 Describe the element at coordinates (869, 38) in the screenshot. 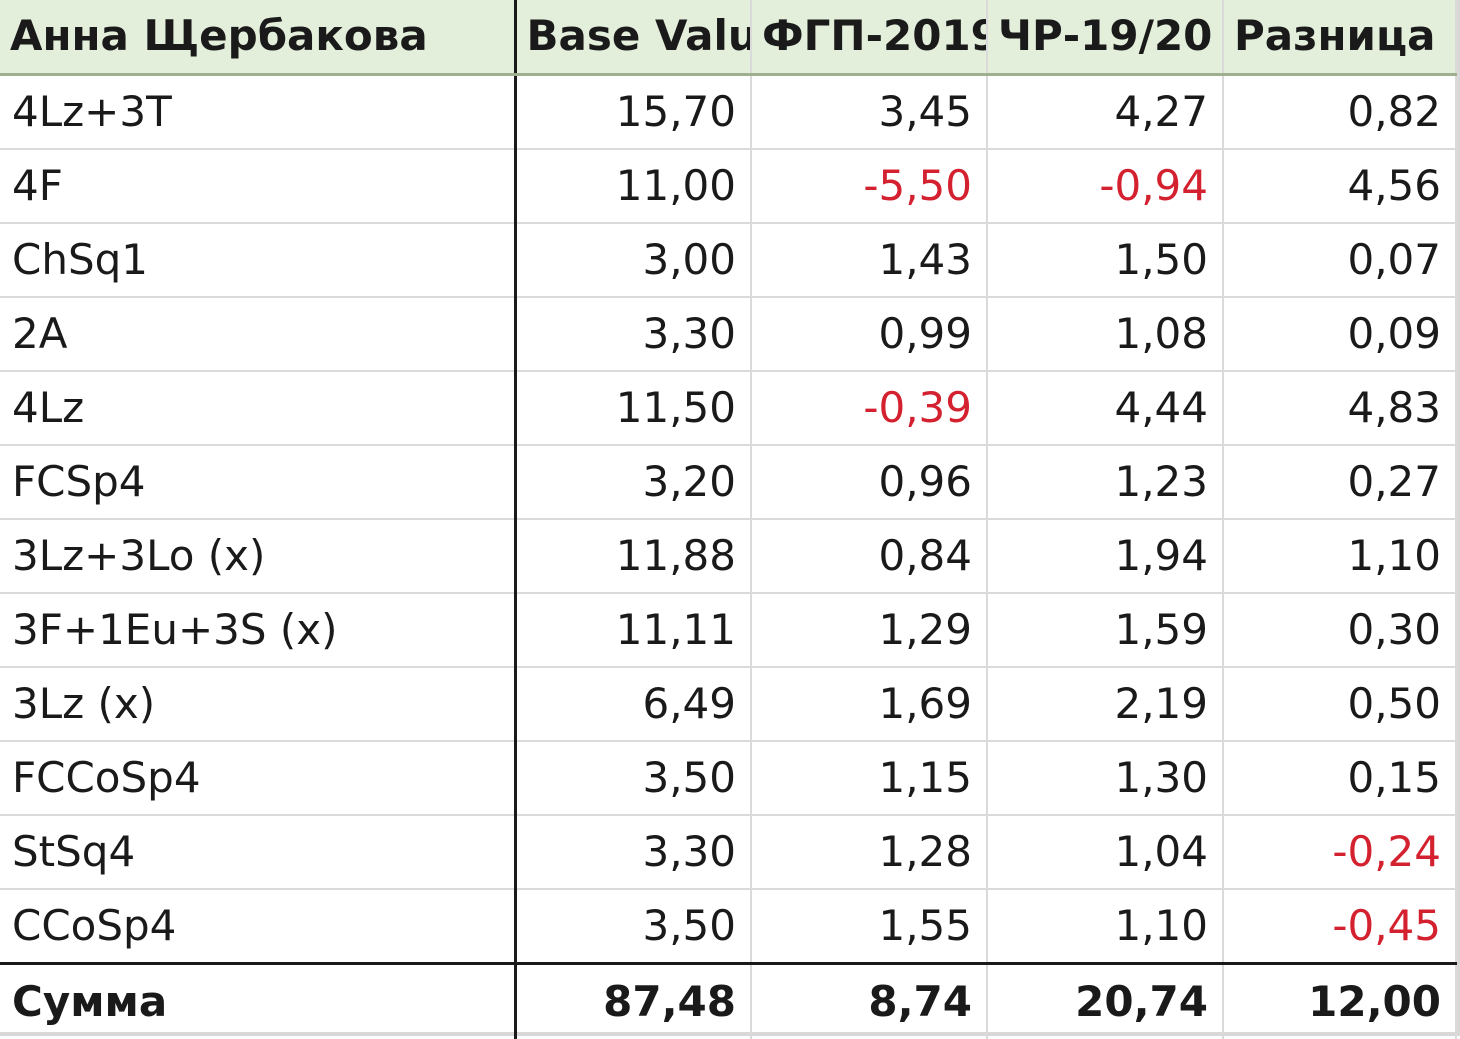

I see `header-cell-fgp-2019: ФГП-2019` at that location.